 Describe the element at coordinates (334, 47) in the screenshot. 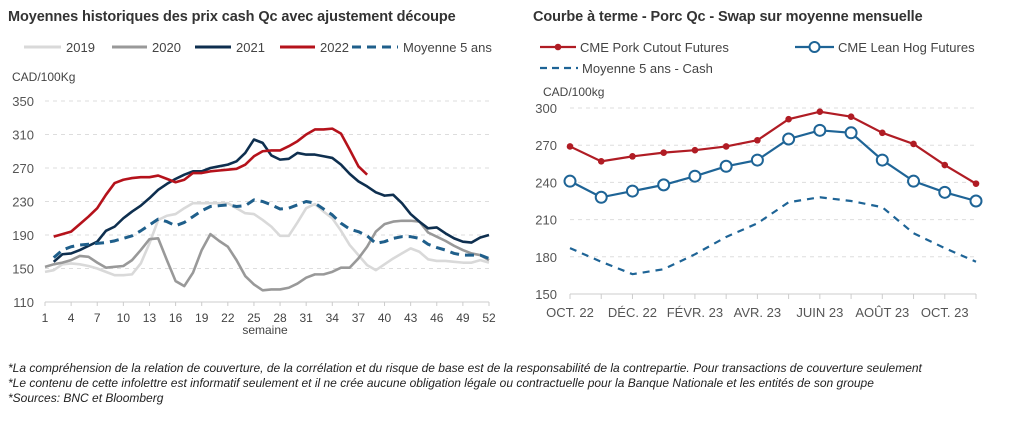

I see `left-legend-label: 2022` at that location.